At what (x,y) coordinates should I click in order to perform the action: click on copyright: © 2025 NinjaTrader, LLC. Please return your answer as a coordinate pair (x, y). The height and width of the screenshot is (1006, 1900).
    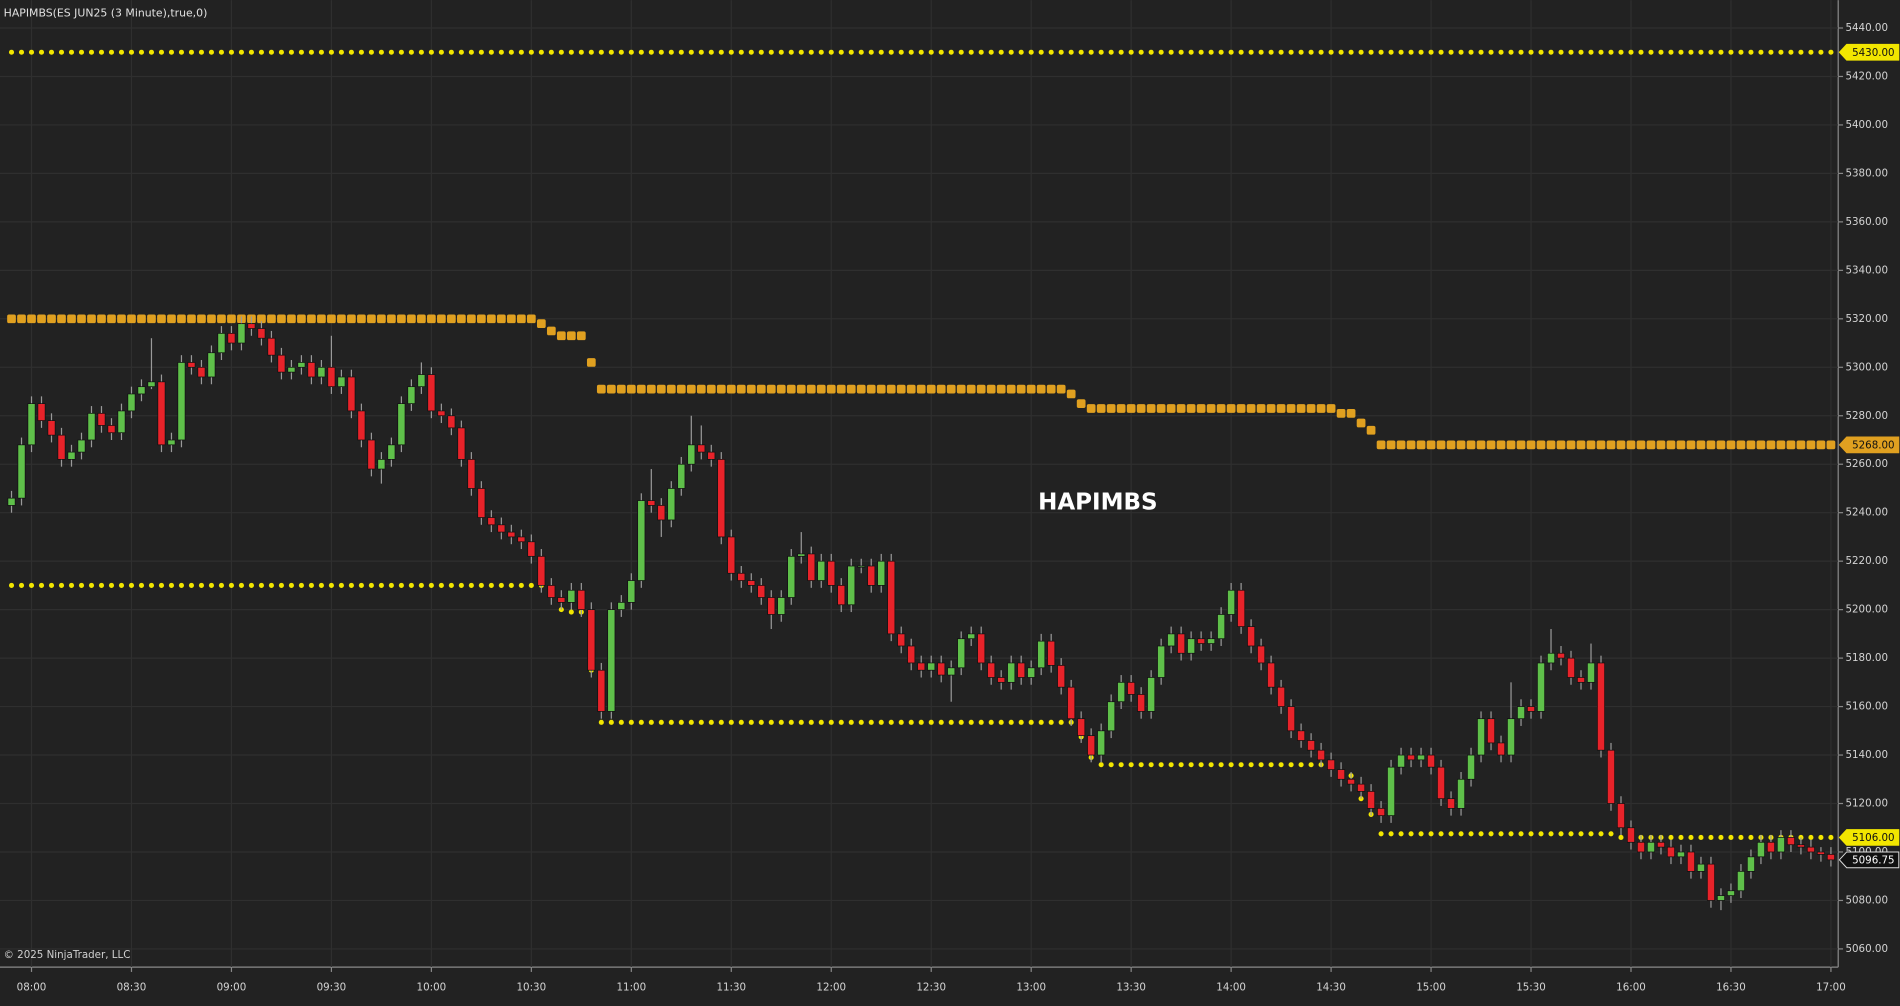
    Looking at the image, I should click on (67, 955).